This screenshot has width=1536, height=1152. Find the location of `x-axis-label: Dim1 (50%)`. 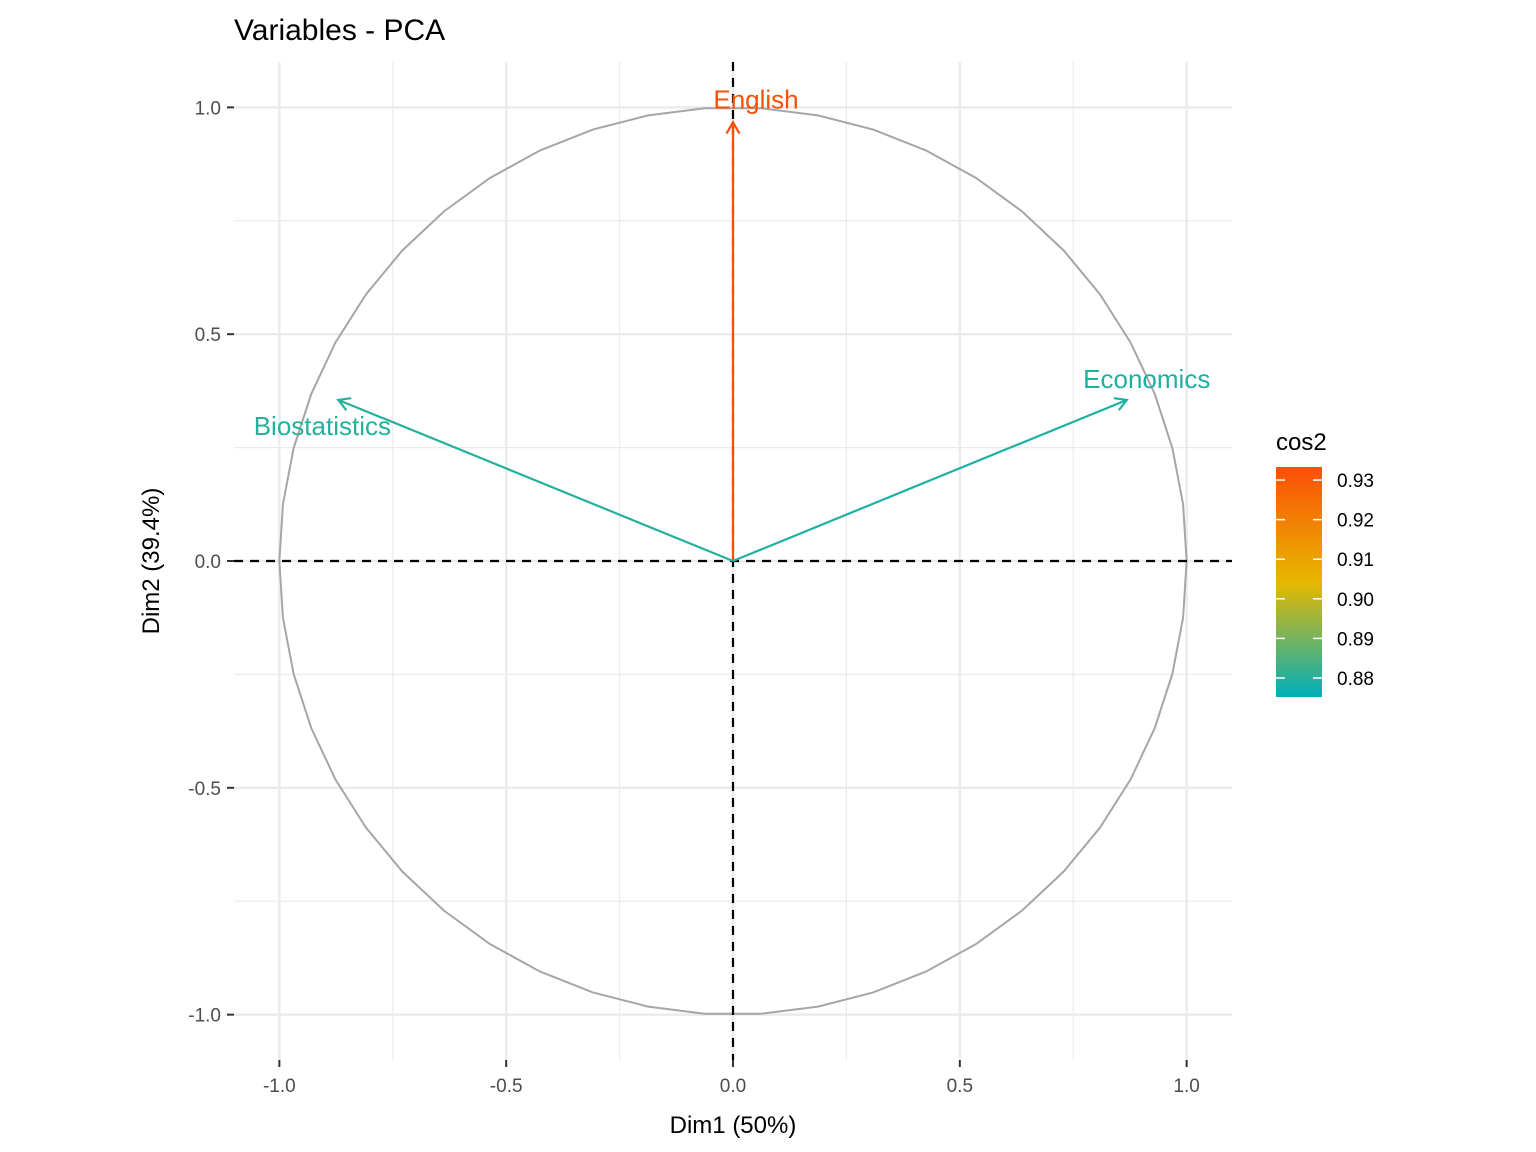

x-axis-label: Dim1 (50%) is located at coordinates (733, 1125).